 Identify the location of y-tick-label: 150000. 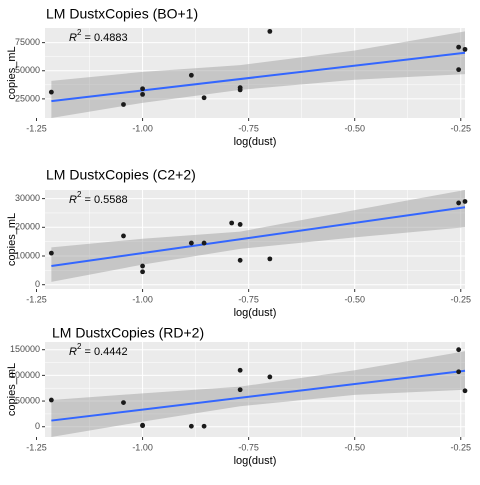
(25, 349).